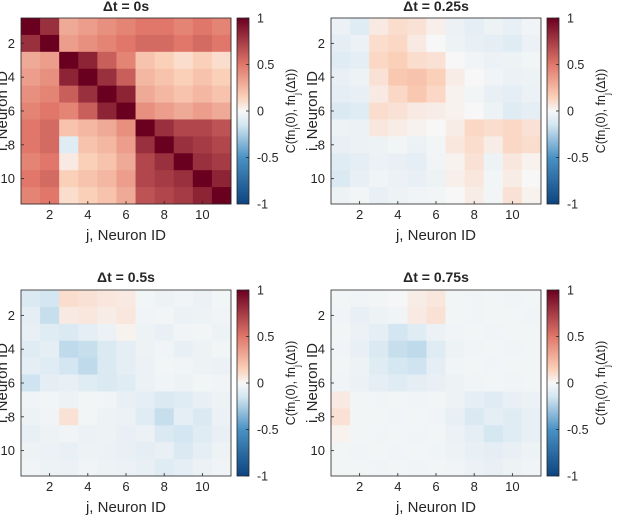 This screenshot has height=522, width=624. I want to click on x-tick-label: 6, so click(435, 486).